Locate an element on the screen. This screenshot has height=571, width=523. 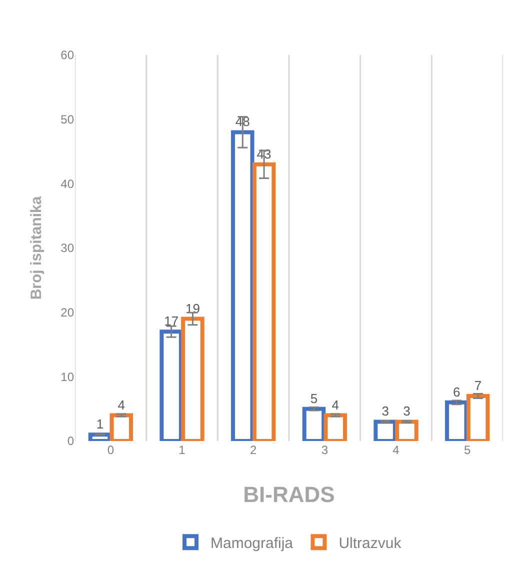
x-tick-label: 3 is located at coordinates (324, 450).